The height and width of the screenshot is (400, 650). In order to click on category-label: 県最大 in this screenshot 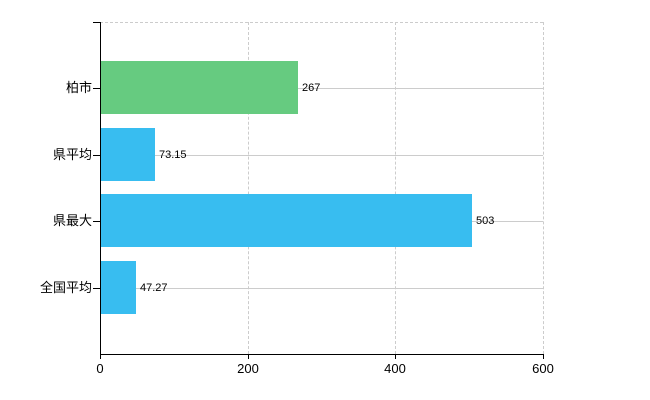, I will do `click(72, 220)`.